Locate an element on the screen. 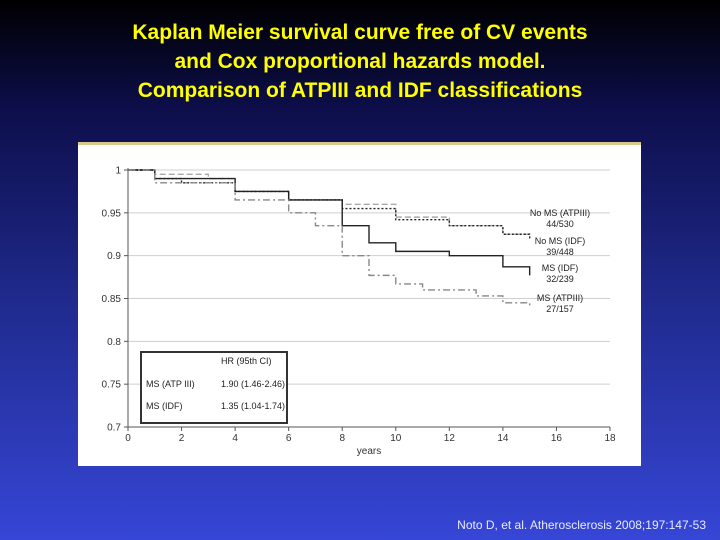  series-name-label: MS (ATPIII) is located at coordinates (560, 298).